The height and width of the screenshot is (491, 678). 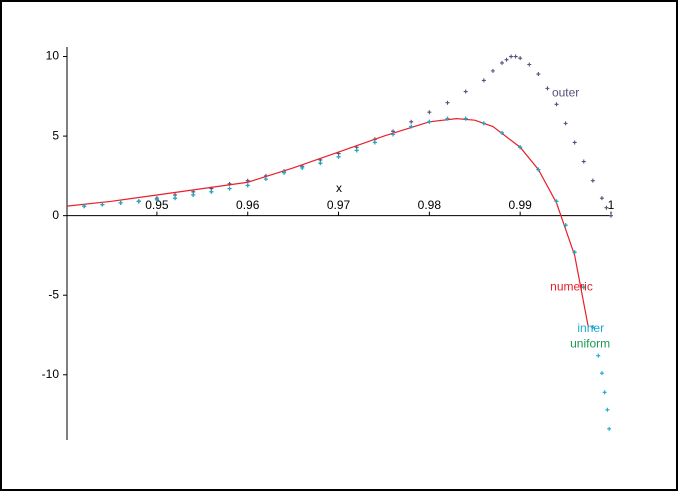 What do you see at coordinates (55, 135) in the screenshot?
I see `y-tick-label: 5` at bounding box center [55, 135].